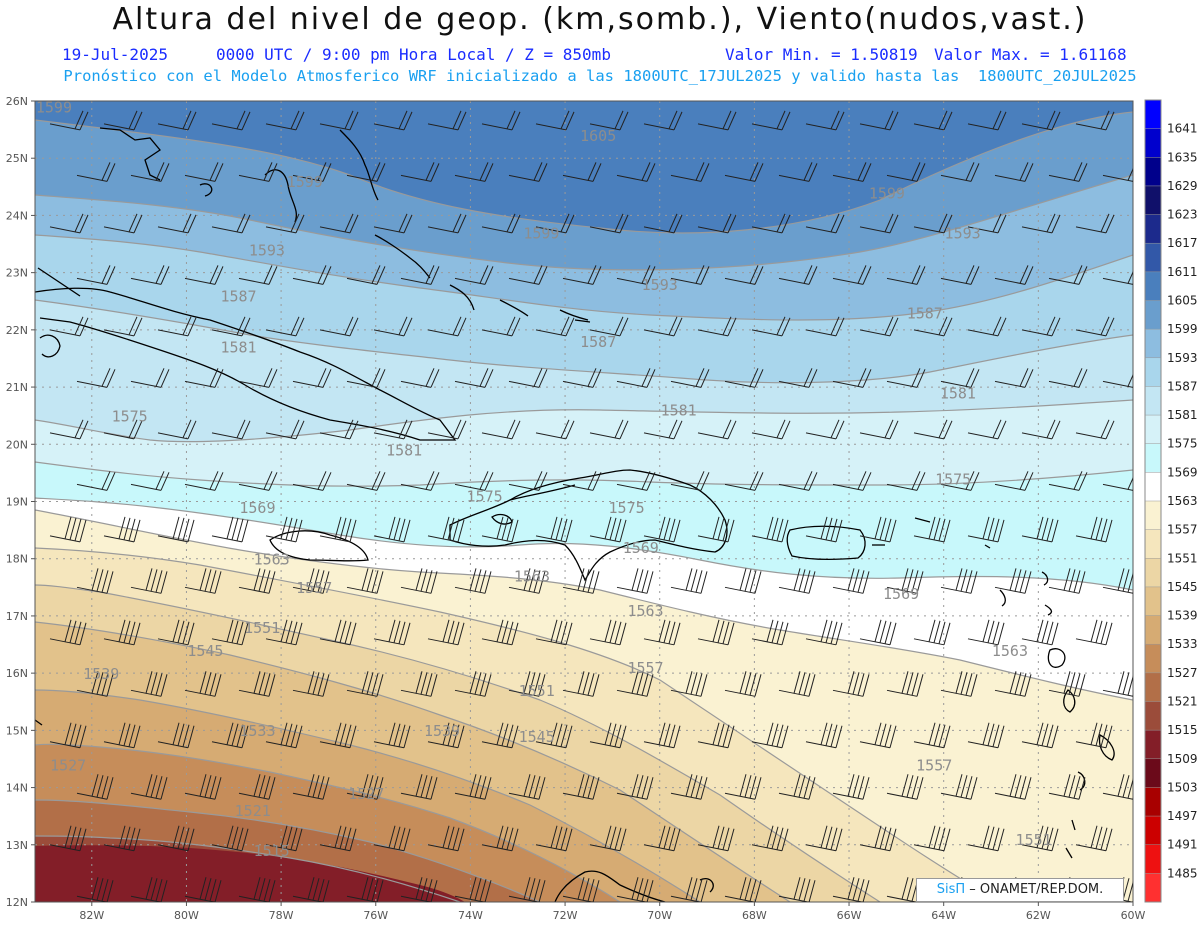  Describe the element at coordinates (17, 730) in the screenshot. I see `lat-label: 15N` at that location.